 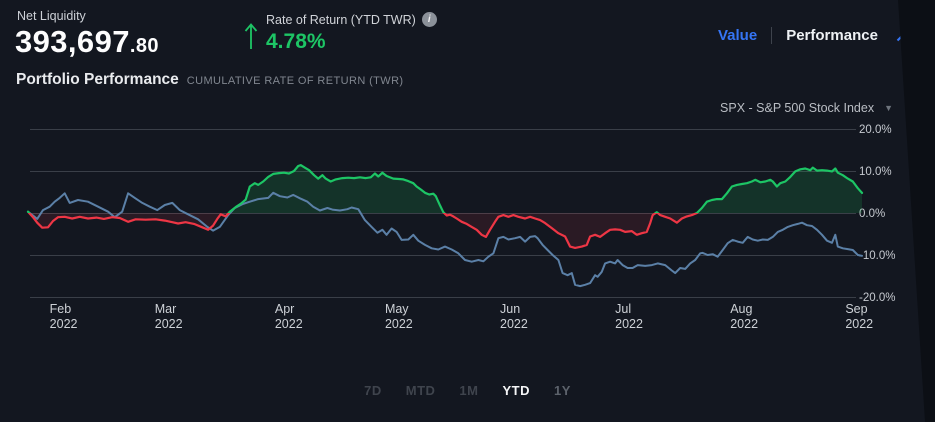 I want to click on period-tab-ytd: YTD, so click(x=516, y=390).